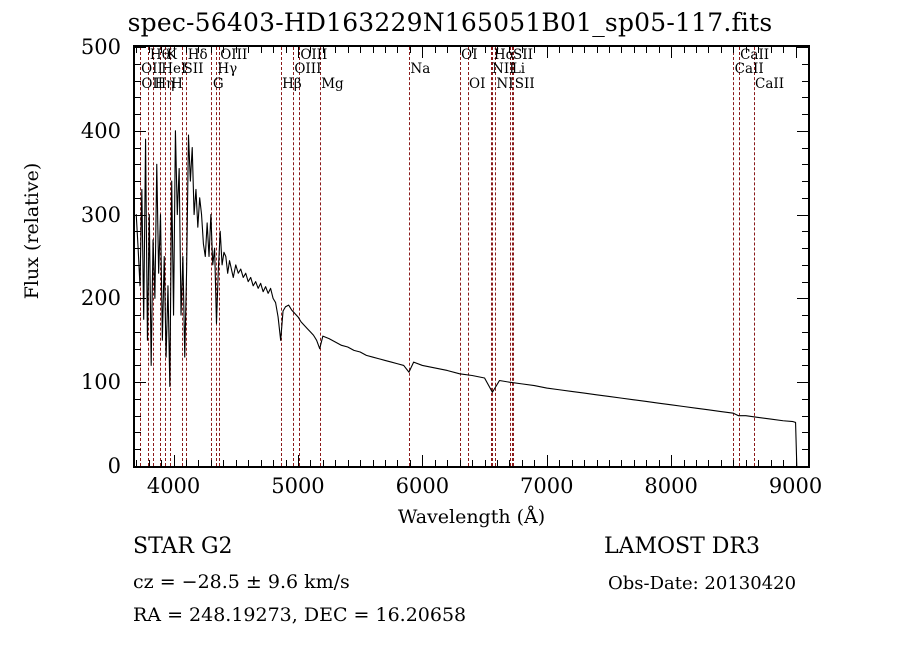  What do you see at coordinates (524, 84) in the screenshot?
I see `line-label-SII-6731: SII` at bounding box center [524, 84].